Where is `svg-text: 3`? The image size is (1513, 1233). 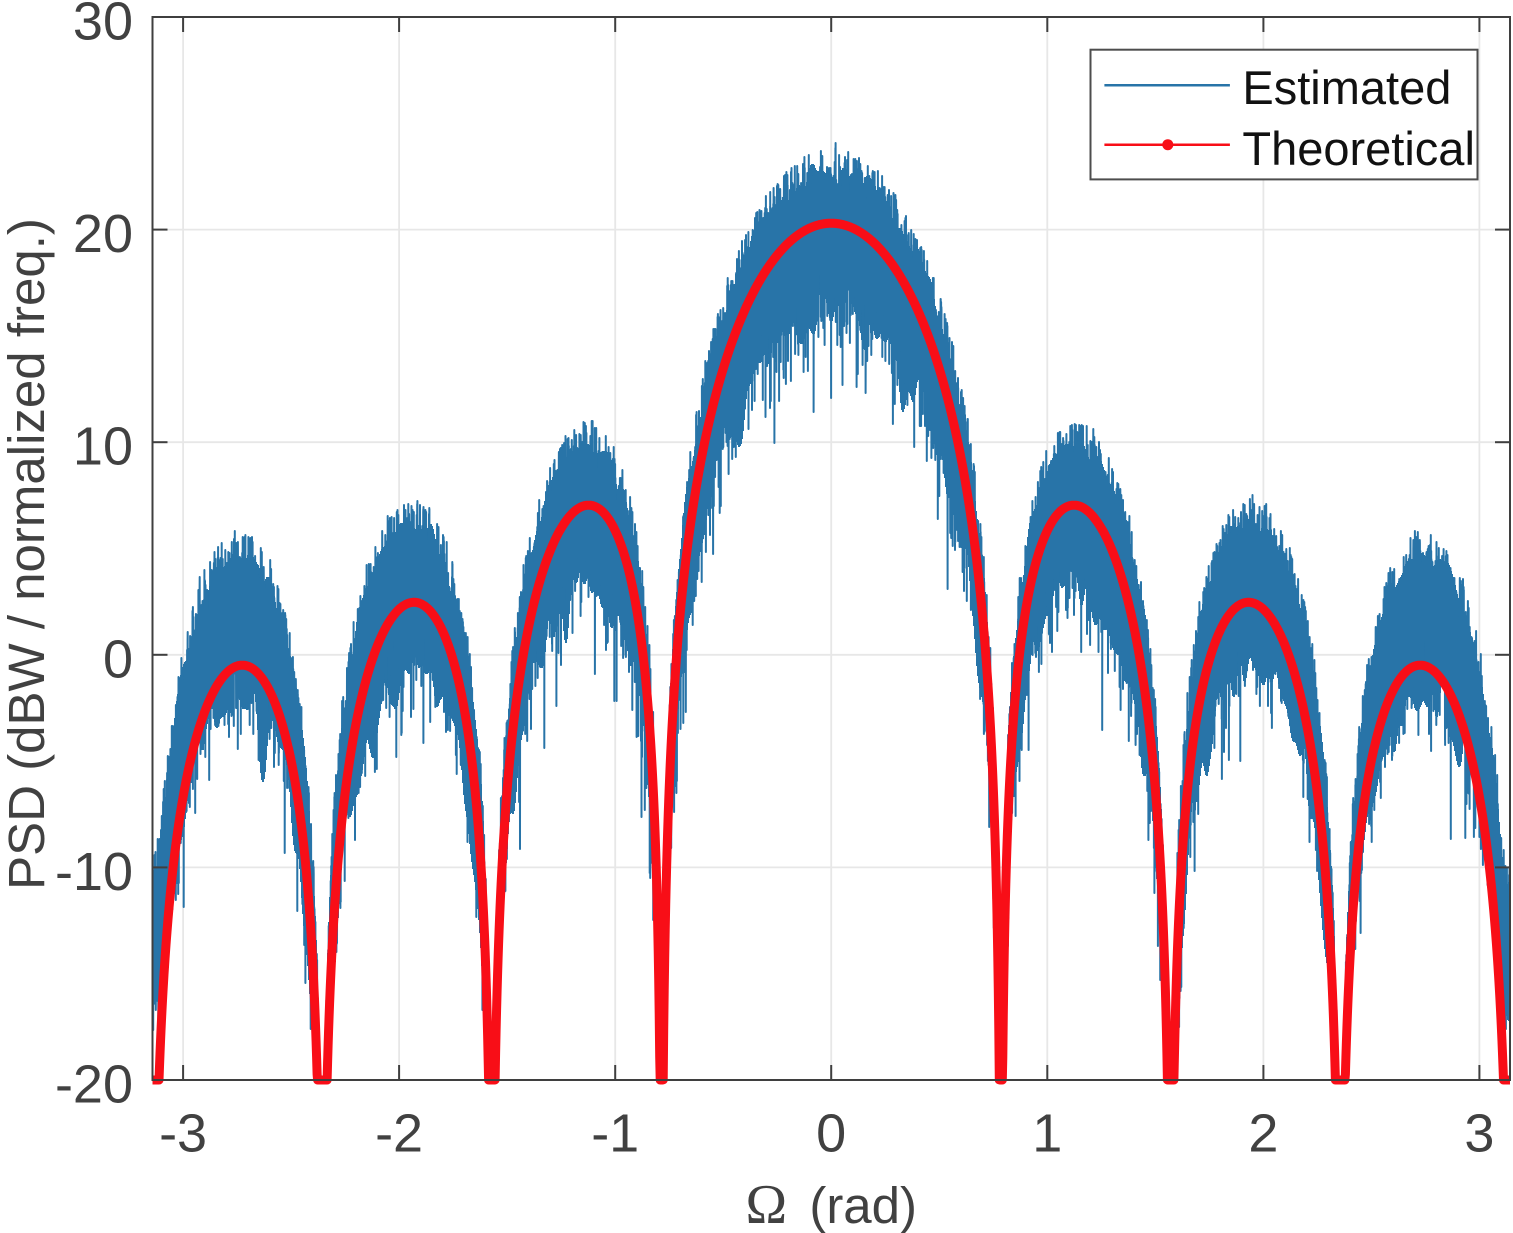 svg-text: 3 is located at coordinates (1479, 1134).